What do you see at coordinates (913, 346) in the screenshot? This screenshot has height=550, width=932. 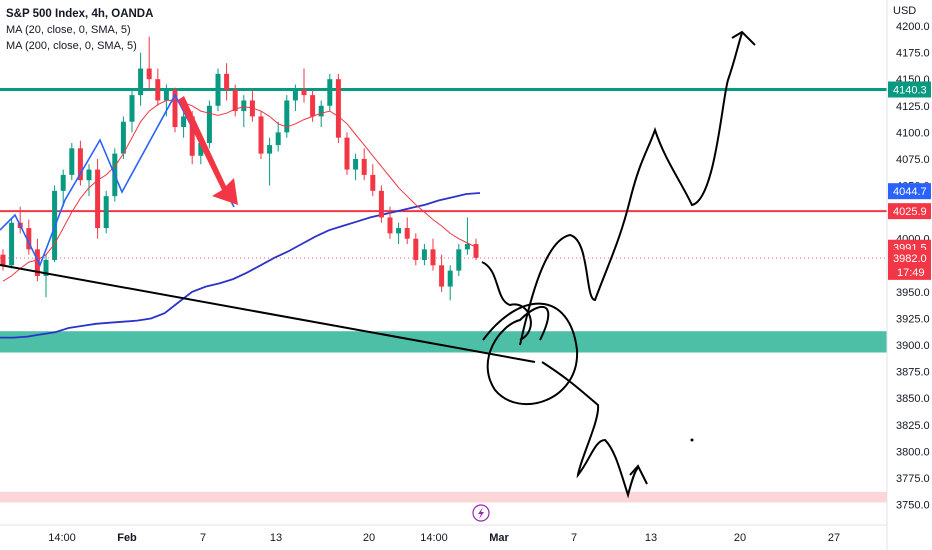 I see `y-tick-label: 3900.0` at bounding box center [913, 346].